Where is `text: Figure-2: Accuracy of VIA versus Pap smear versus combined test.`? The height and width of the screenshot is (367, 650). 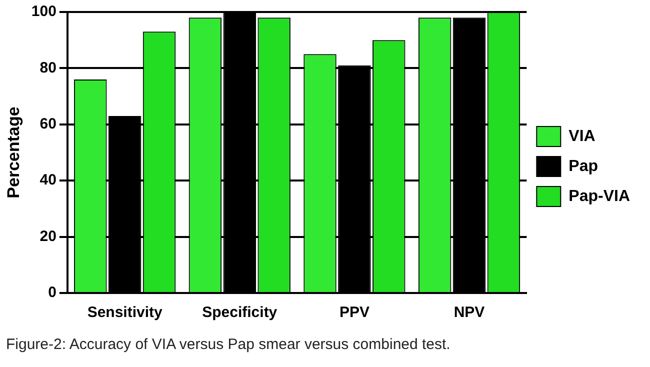 text: Figure-2: Accuracy of VIA versus Pap smear versus combined test. is located at coordinates (228, 344).